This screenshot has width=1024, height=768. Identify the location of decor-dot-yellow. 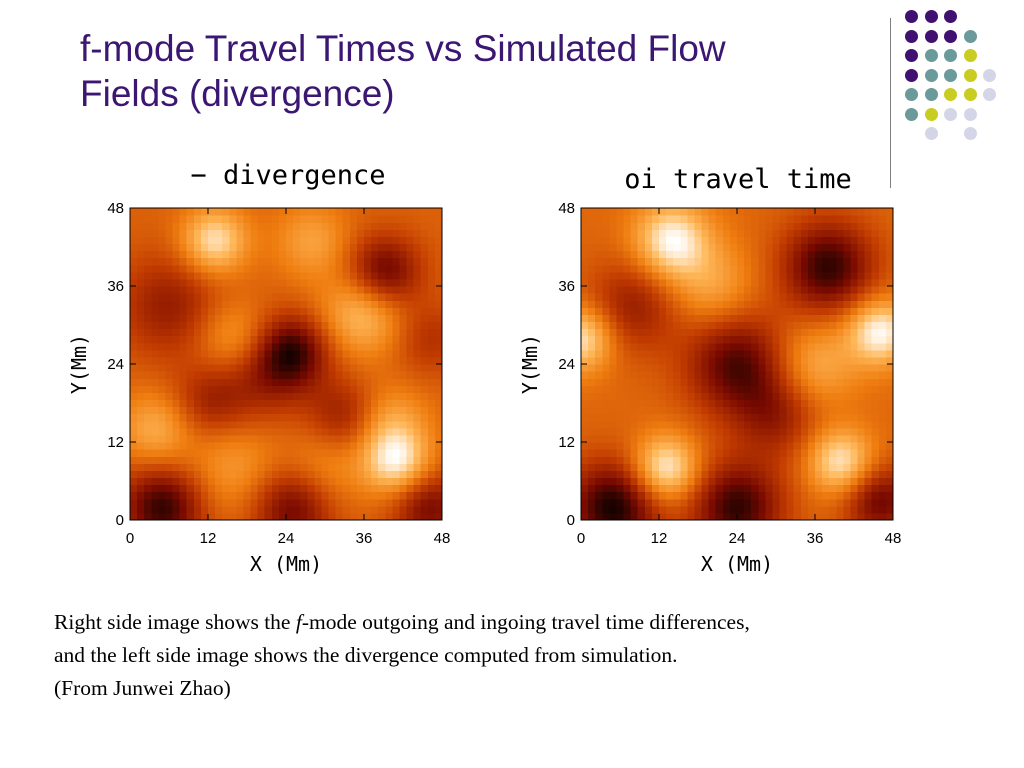
(950, 94).